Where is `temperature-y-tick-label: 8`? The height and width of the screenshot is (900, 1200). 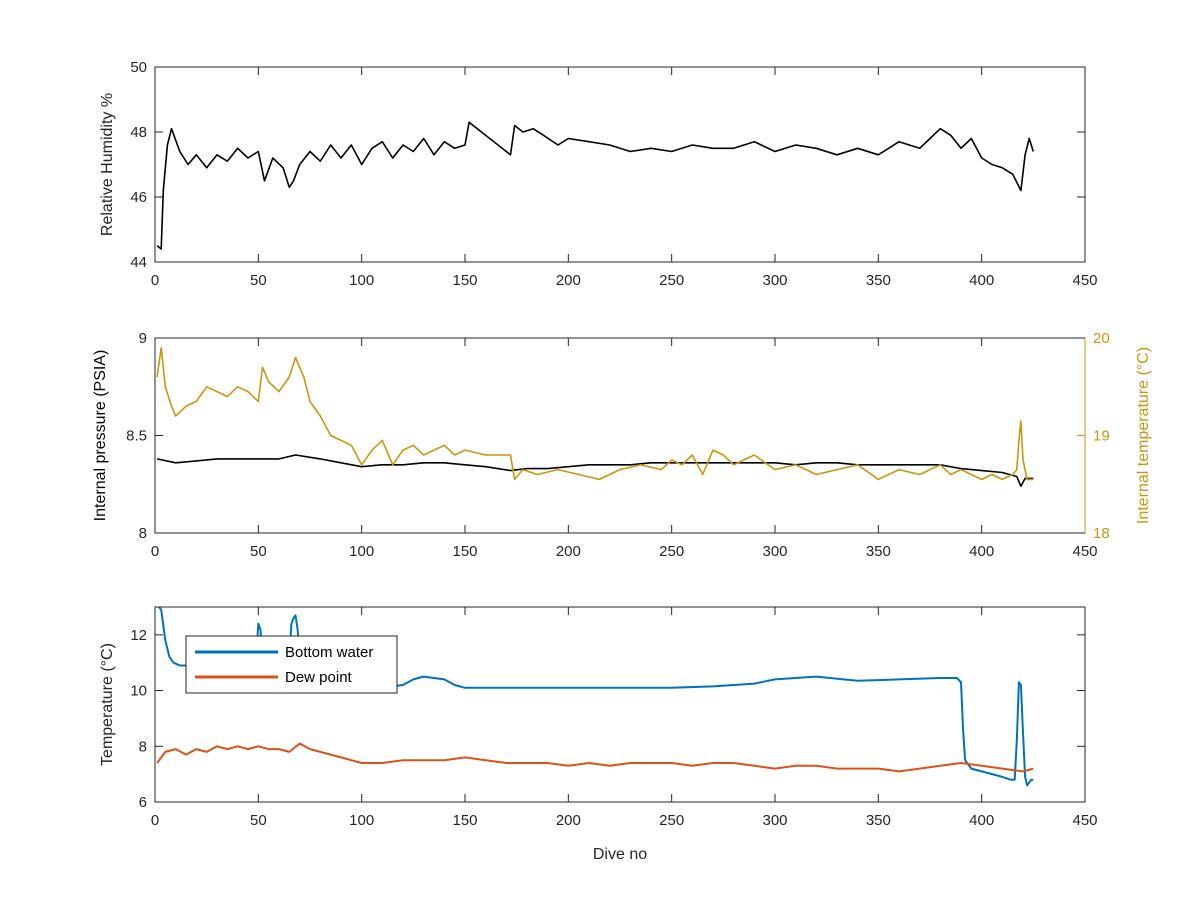 temperature-y-tick-label: 8 is located at coordinates (143, 746).